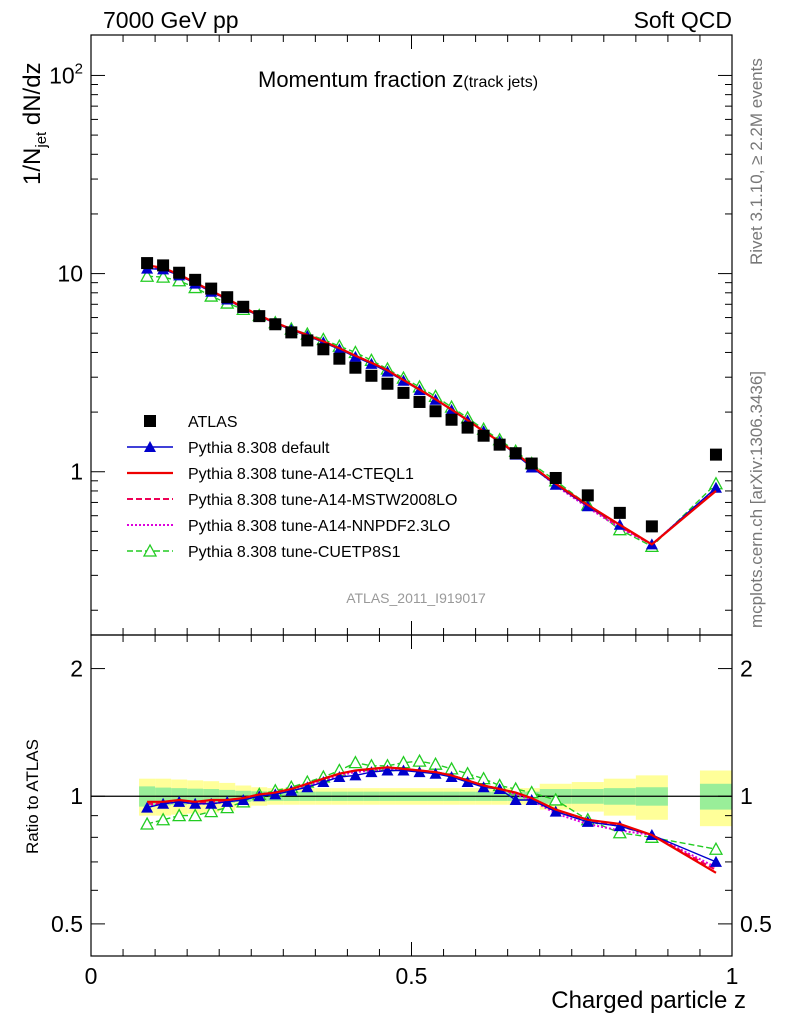 The image size is (786, 1024). I want to click on header-left: 7000 GeV pp, so click(171, 20).